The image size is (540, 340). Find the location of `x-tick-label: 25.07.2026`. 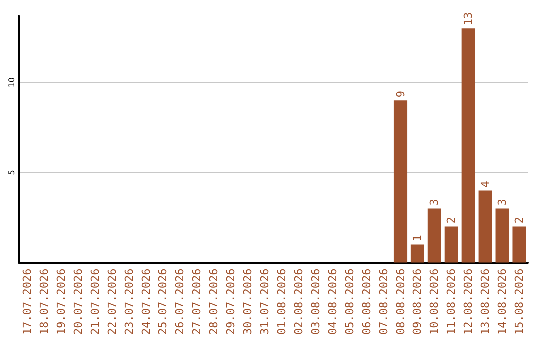

x-tick-label: 25.07.2026 is located at coordinates (163, 302).